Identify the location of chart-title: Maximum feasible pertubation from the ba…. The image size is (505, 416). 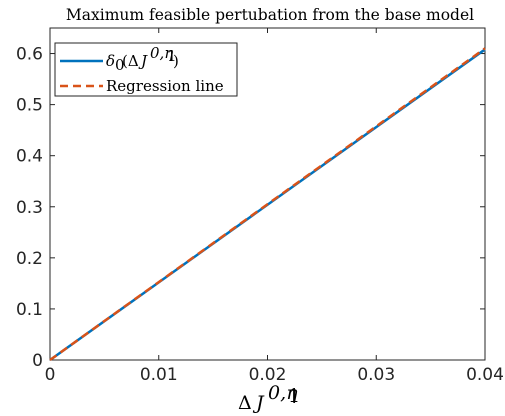
(270, 15).